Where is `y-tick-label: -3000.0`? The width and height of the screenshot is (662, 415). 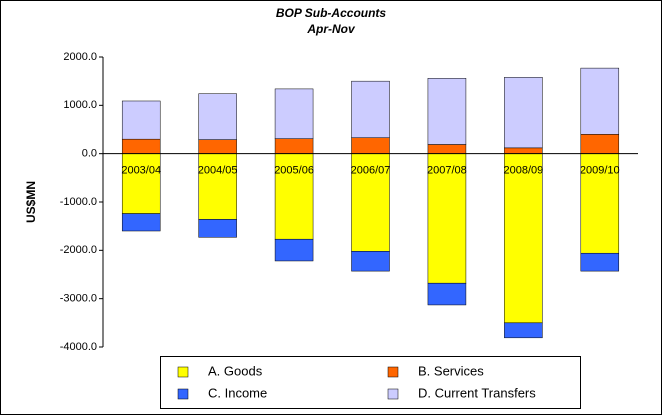 y-tick-label: -3000.0 is located at coordinates (78, 299).